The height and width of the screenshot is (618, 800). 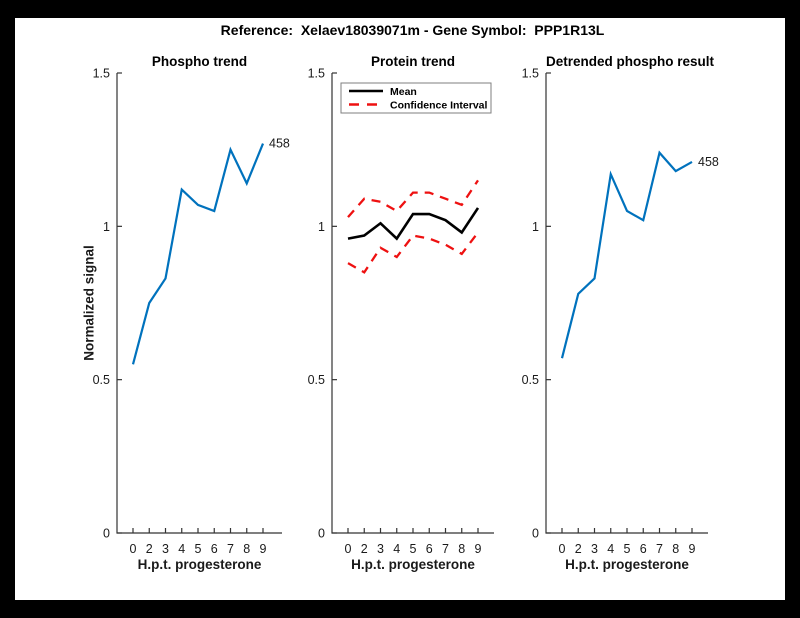 I want to click on mean-line, so click(x=413, y=224).